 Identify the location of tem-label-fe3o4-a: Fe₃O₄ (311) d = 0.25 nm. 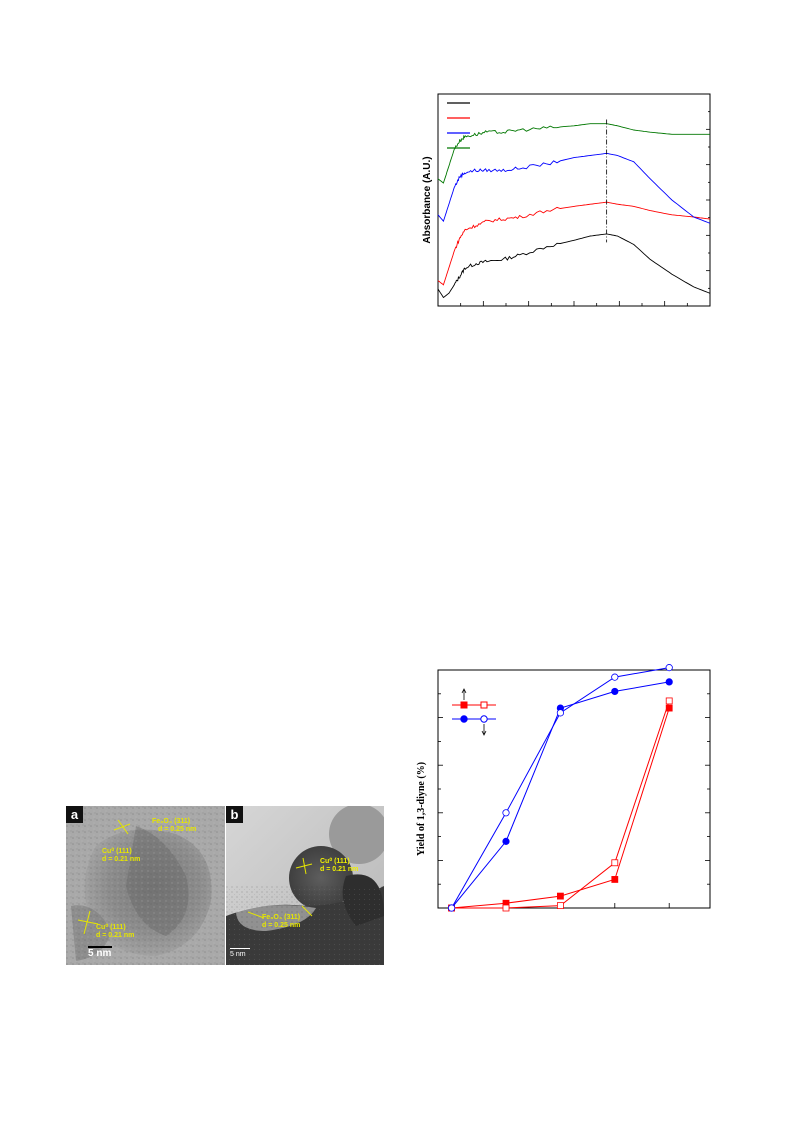
(174, 825).